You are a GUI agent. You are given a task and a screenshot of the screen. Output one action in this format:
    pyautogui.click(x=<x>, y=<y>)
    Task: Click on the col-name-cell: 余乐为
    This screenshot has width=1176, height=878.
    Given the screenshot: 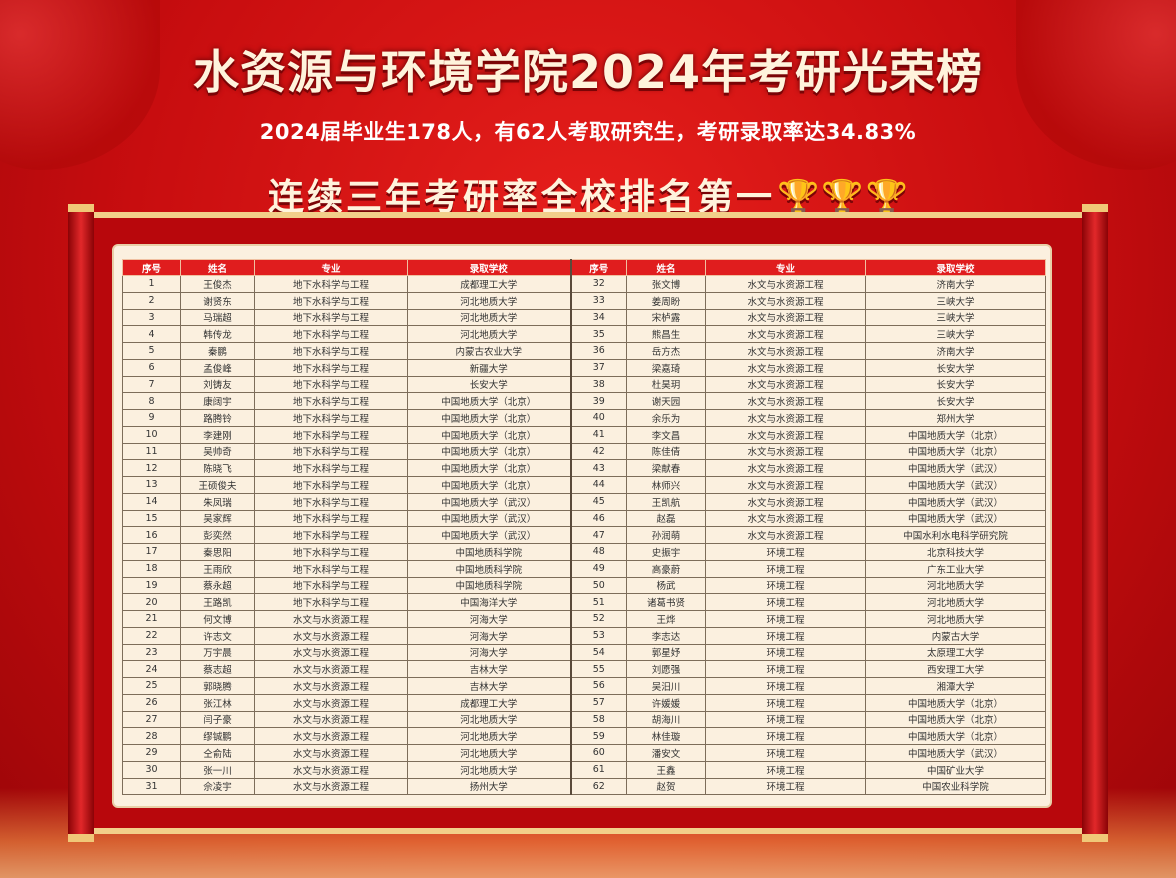 What is the action you would take?
    pyautogui.click(x=666, y=418)
    